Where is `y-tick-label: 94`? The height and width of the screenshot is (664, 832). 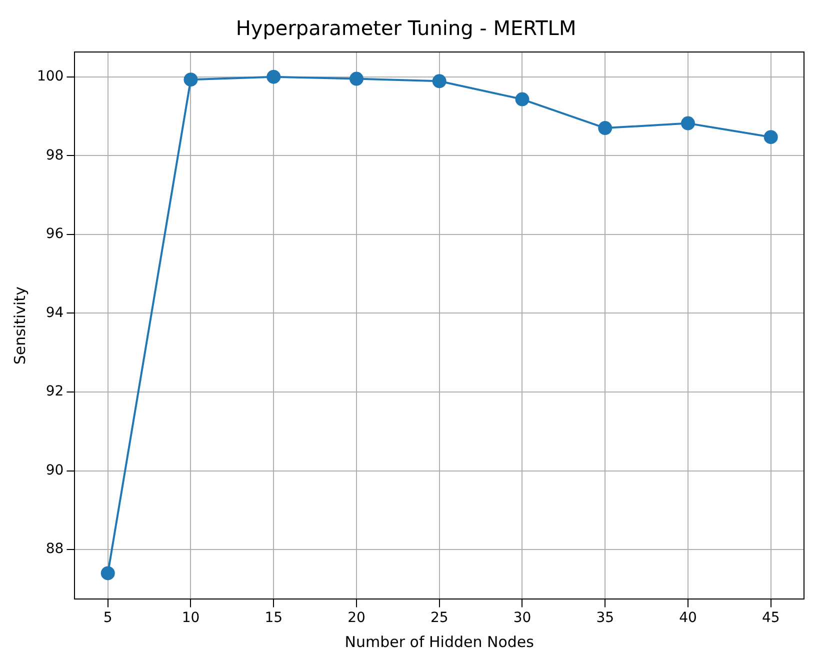
y-tick-label: 94 is located at coordinates (55, 312).